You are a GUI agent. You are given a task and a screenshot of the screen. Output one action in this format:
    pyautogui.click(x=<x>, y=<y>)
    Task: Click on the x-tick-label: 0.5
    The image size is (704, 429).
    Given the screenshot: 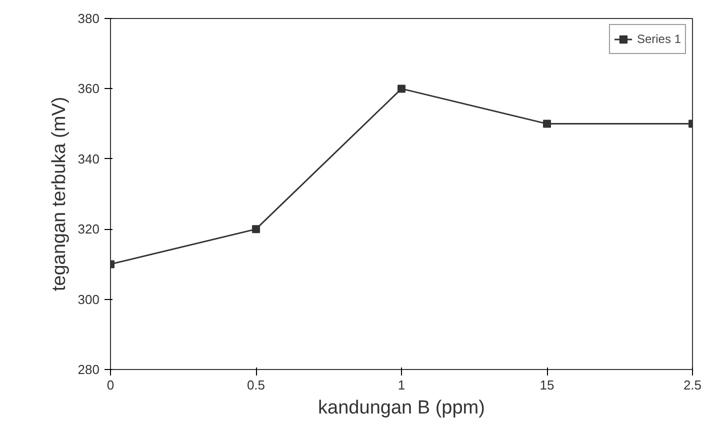 What is the action you would take?
    pyautogui.click(x=256, y=385)
    